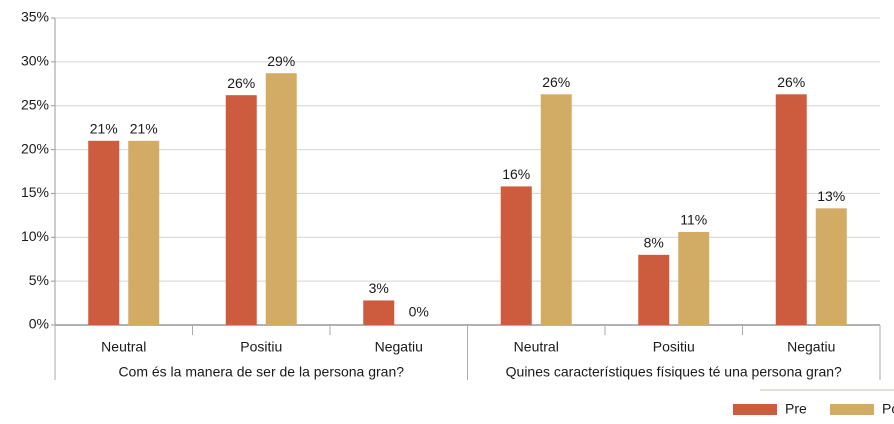 This screenshot has width=894, height=424. I want to click on value-label: 29%, so click(281, 61).